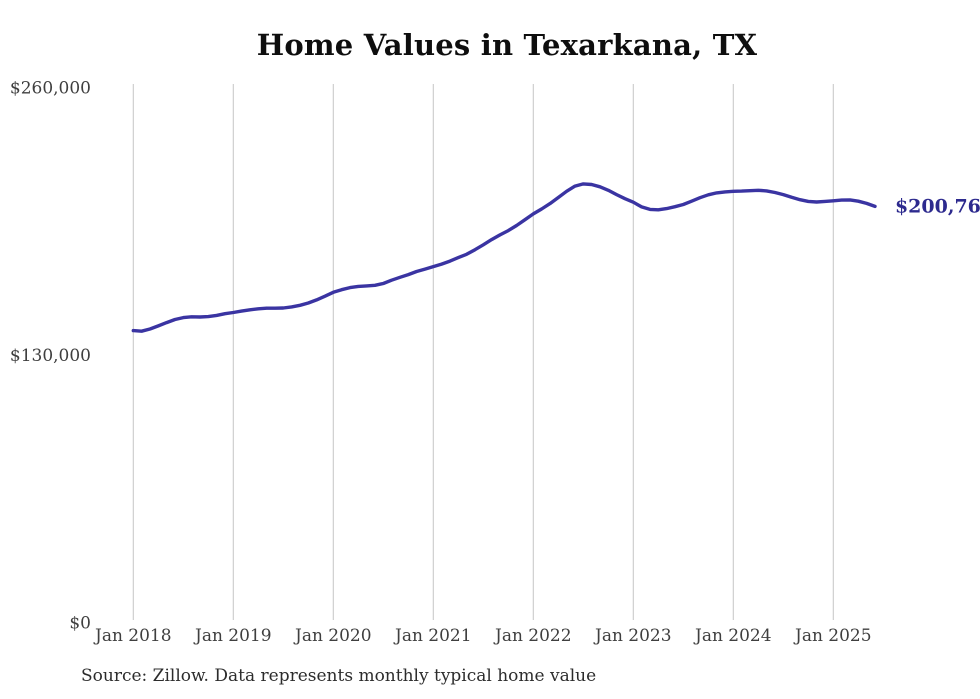 The height and width of the screenshot is (699, 980). I want to click on chart-title: Home Values in Texarkana, TX, so click(507, 45).